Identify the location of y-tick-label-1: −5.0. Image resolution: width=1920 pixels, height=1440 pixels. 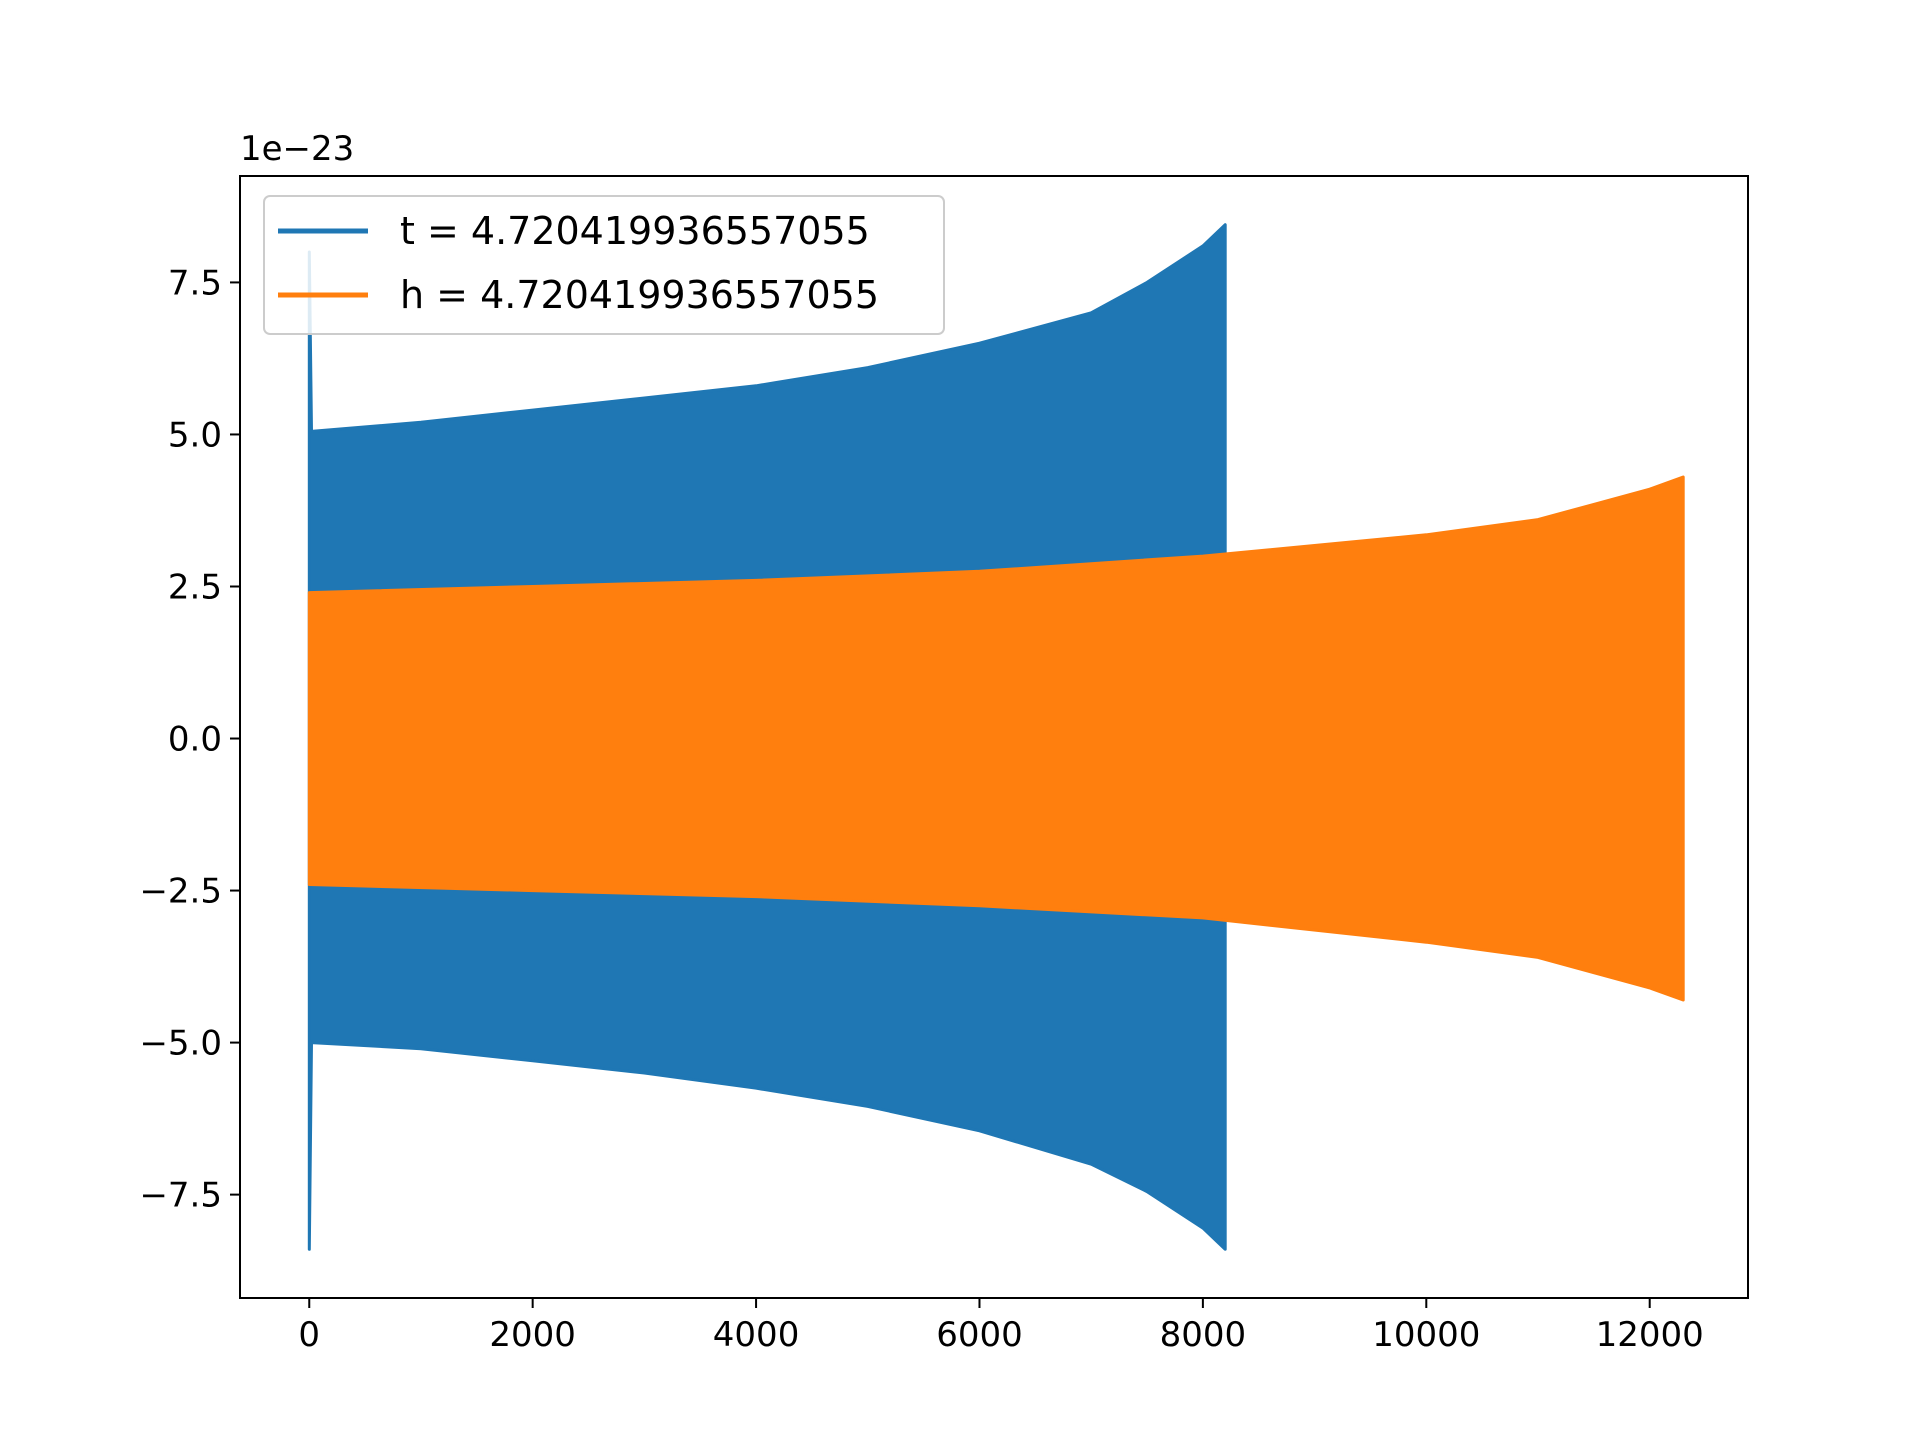
(180, 1044).